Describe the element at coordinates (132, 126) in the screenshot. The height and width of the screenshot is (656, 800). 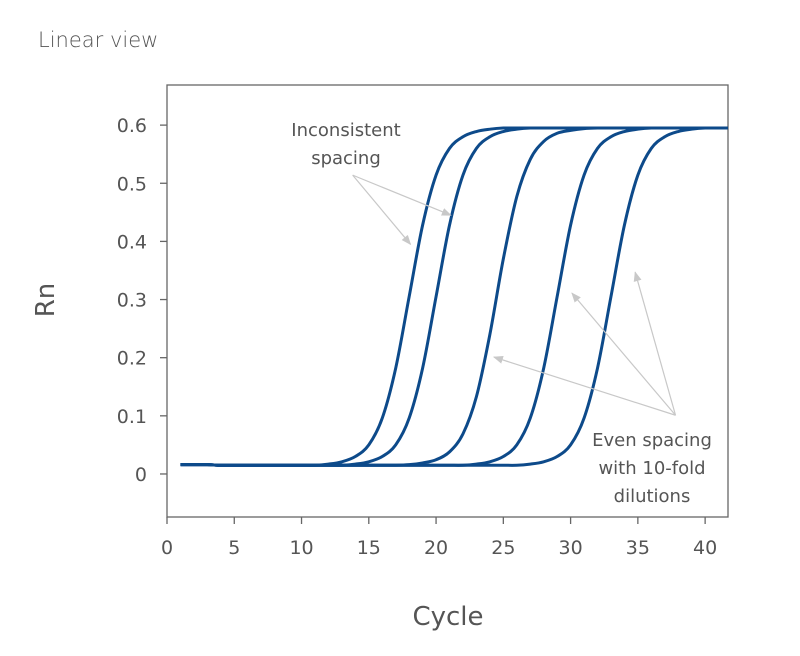
I see `y-tick-label: 0.6` at that location.